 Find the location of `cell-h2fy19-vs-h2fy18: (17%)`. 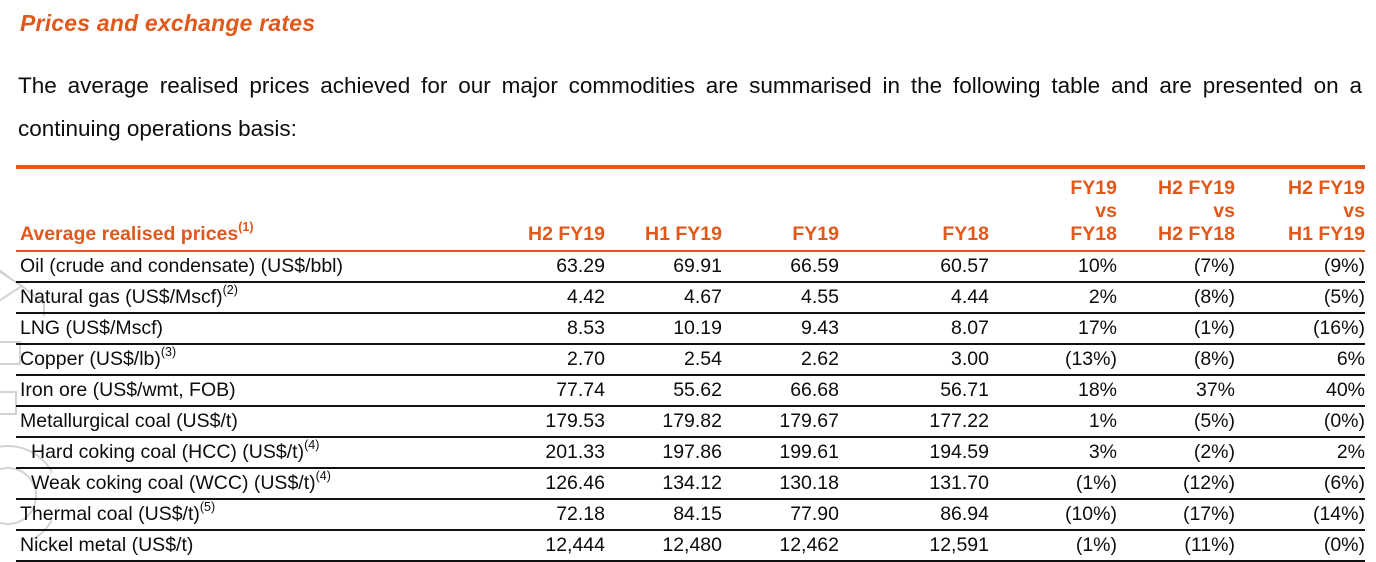

cell-h2fy19-vs-h2fy18: (17%) is located at coordinates (1208, 514).